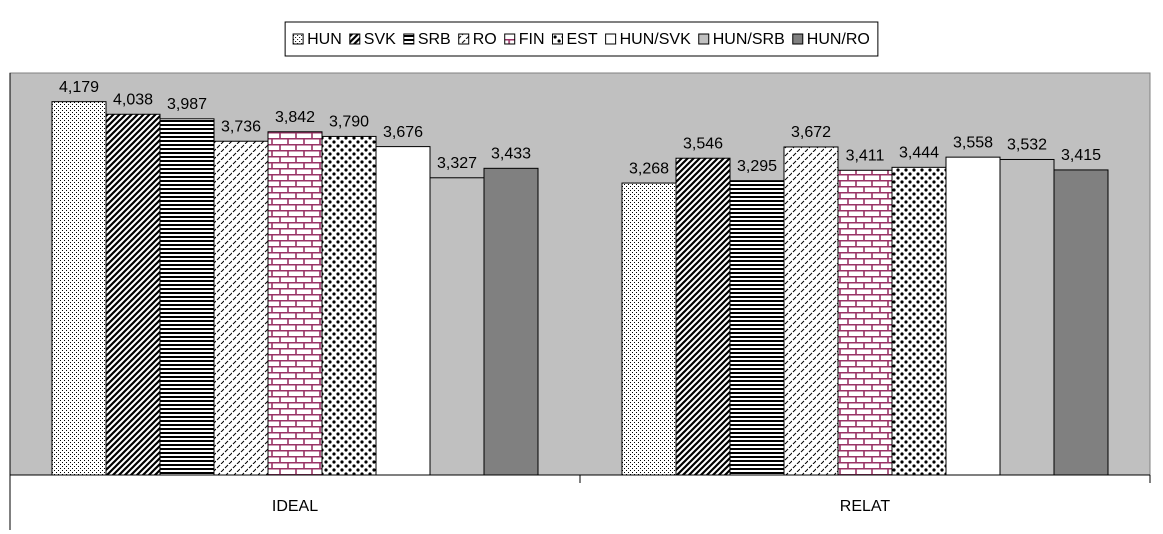 The width and height of the screenshot is (1163, 534). I want to click on legend-label: HUN/RO, so click(838, 39).